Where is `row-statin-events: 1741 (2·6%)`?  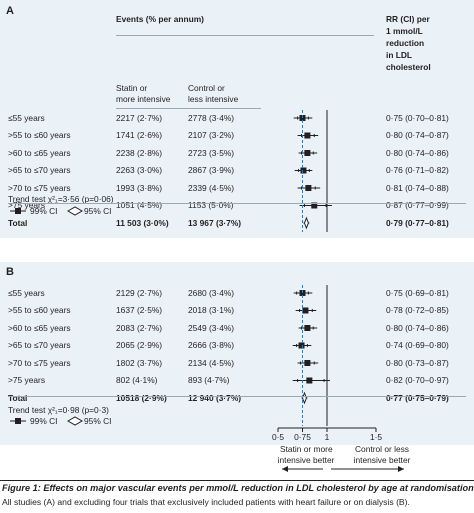 row-statin-events: 1741 (2·6%) is located at coordinates (139, 135).